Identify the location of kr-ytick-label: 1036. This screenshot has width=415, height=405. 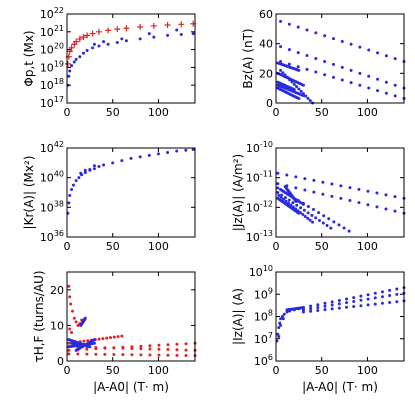
(52, 236).